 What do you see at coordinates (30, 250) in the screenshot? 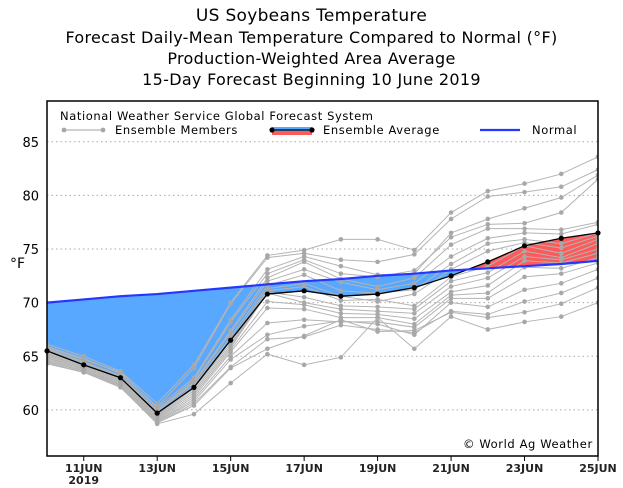
I see `y-tick-label: 75` at bounding box center [30, 250].